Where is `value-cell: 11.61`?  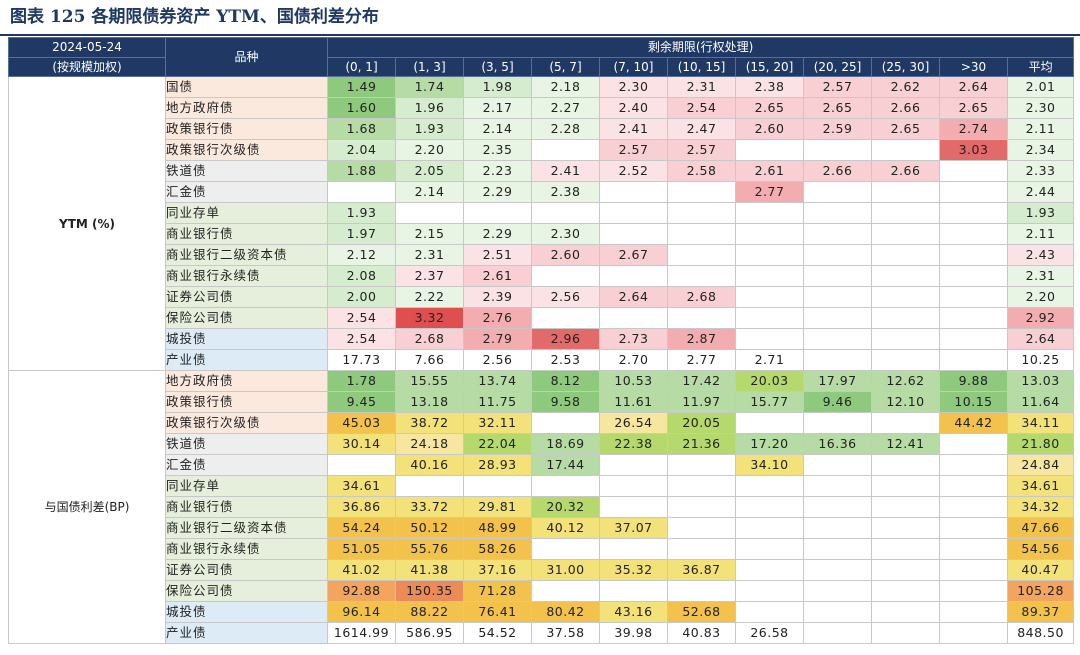
value-cell: 11.61 is located at coordinates (633, 402).